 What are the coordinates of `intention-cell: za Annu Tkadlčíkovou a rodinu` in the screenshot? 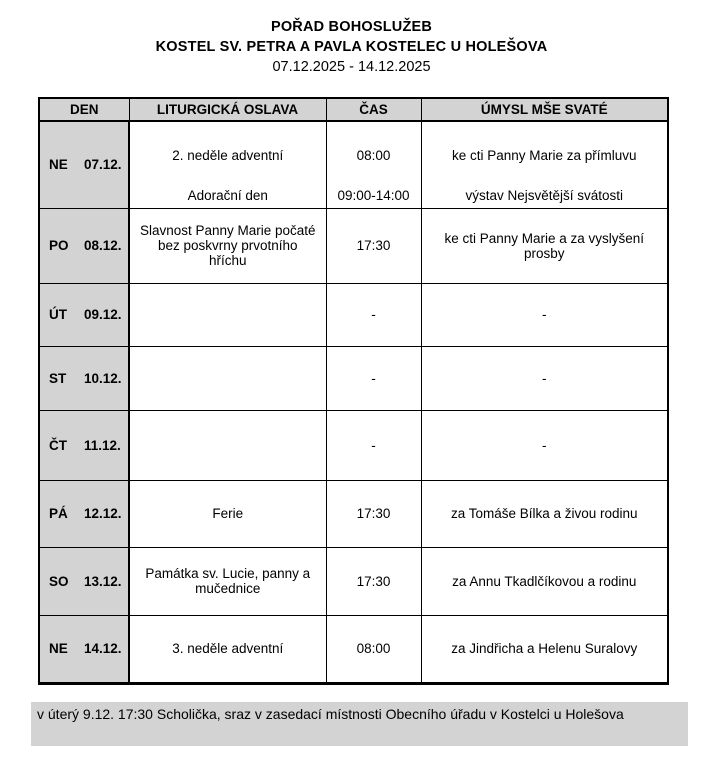 It's located at (544, 581).